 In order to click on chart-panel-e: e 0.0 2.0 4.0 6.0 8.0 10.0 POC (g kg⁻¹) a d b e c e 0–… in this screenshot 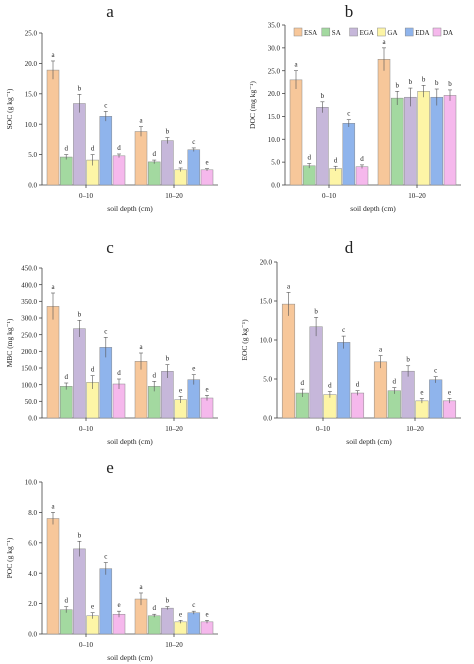, I will do `click(111, 560)`.